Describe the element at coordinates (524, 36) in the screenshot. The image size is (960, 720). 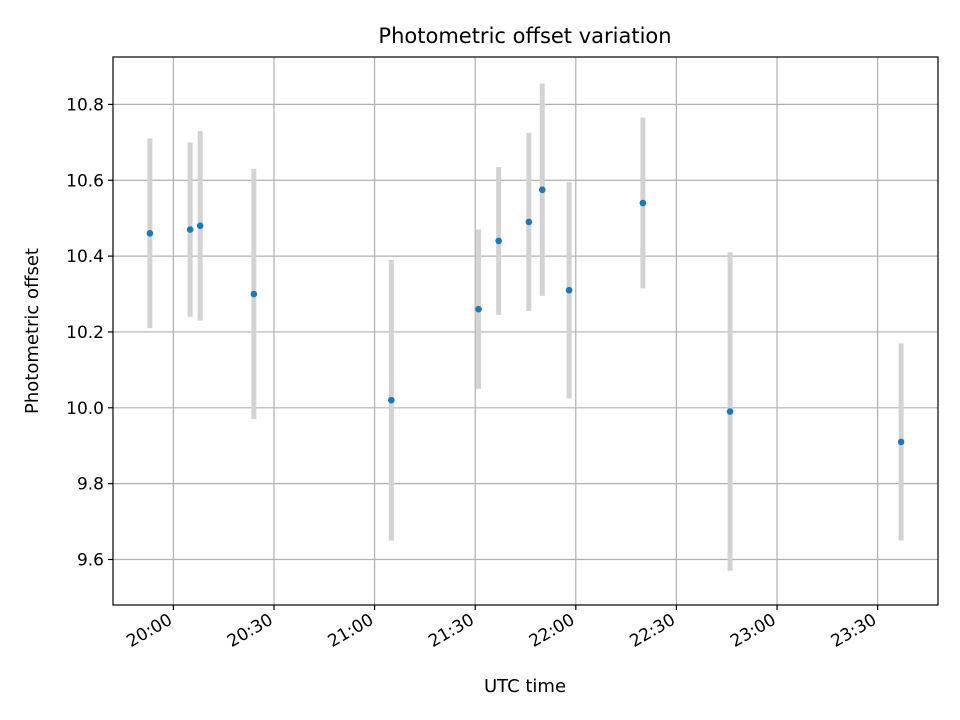
I see `chart-title: Photometric offset variation` at that location.